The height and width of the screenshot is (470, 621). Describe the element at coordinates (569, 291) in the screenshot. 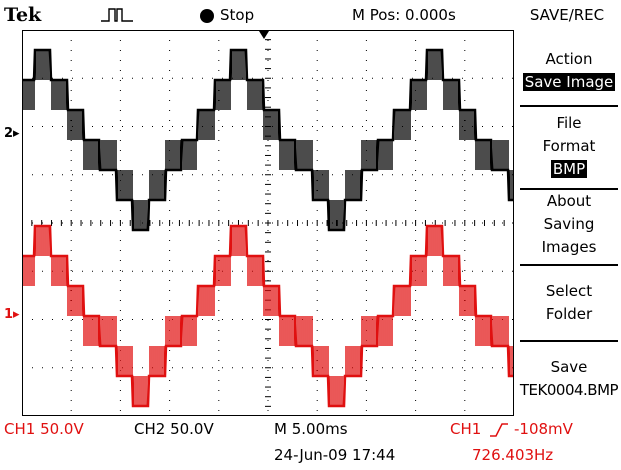

I see `select-label-1: Select` at that location.